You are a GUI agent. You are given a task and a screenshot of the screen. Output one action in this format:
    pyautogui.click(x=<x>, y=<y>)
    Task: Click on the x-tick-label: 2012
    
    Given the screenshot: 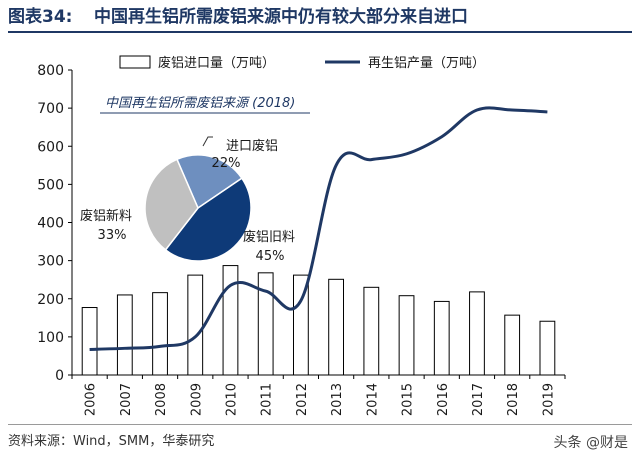 What is the action you would take?
    pyautogui.click(x=302, y=399)
    